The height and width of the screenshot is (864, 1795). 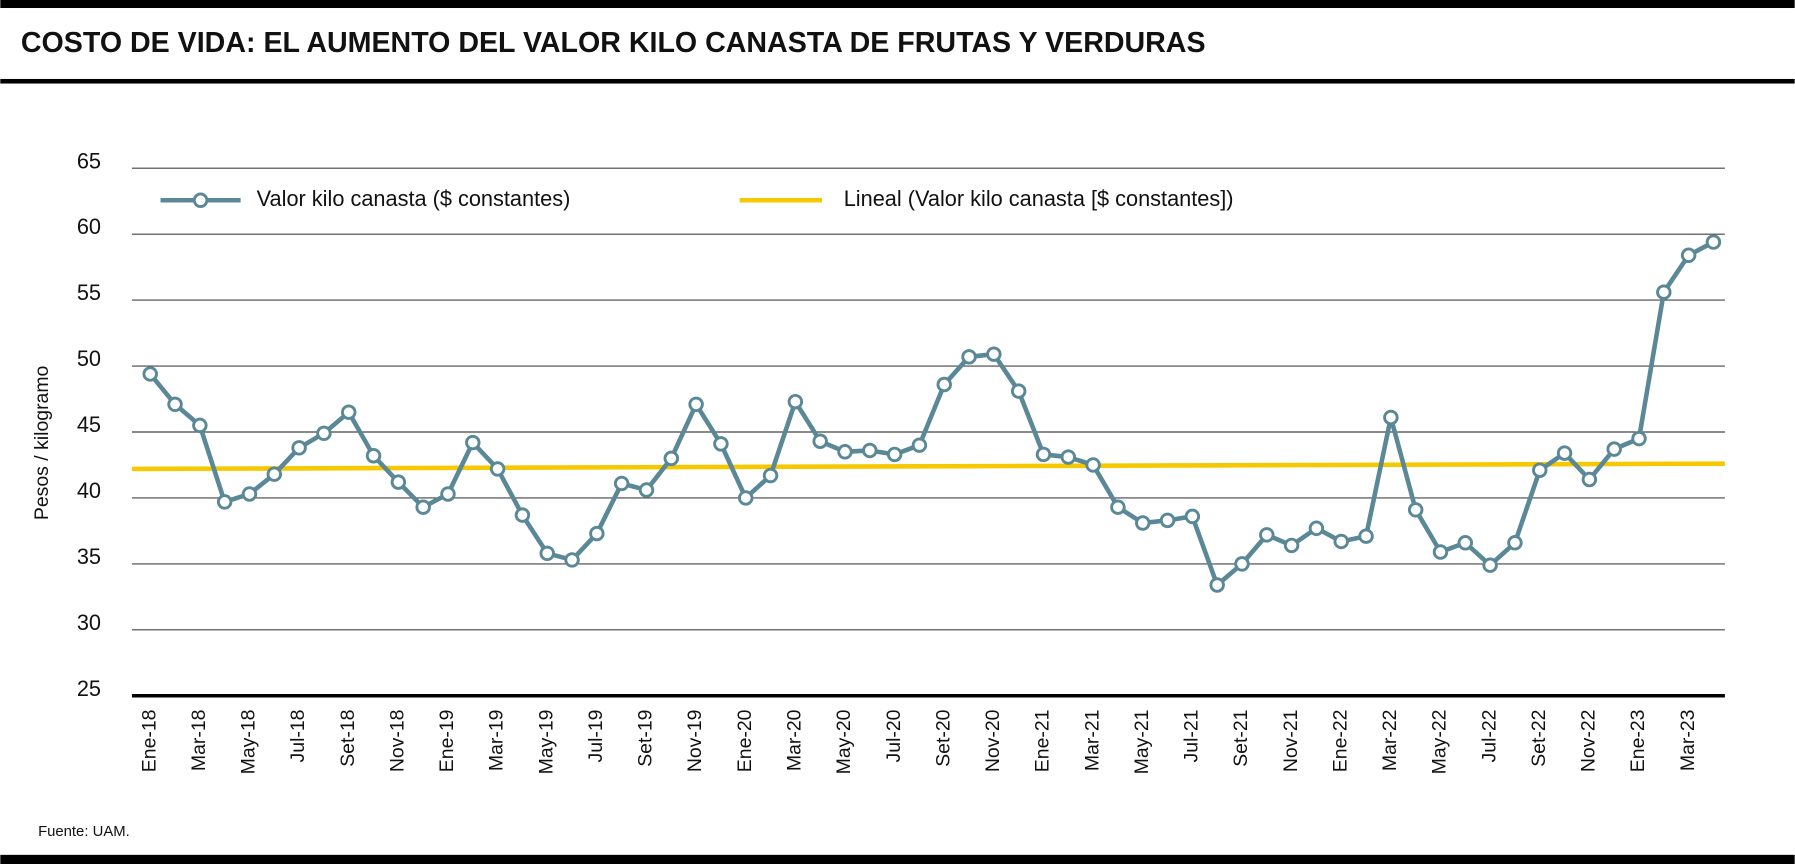 I want to click on x-tick-label: Mar-19, so click(x=497, y=741).